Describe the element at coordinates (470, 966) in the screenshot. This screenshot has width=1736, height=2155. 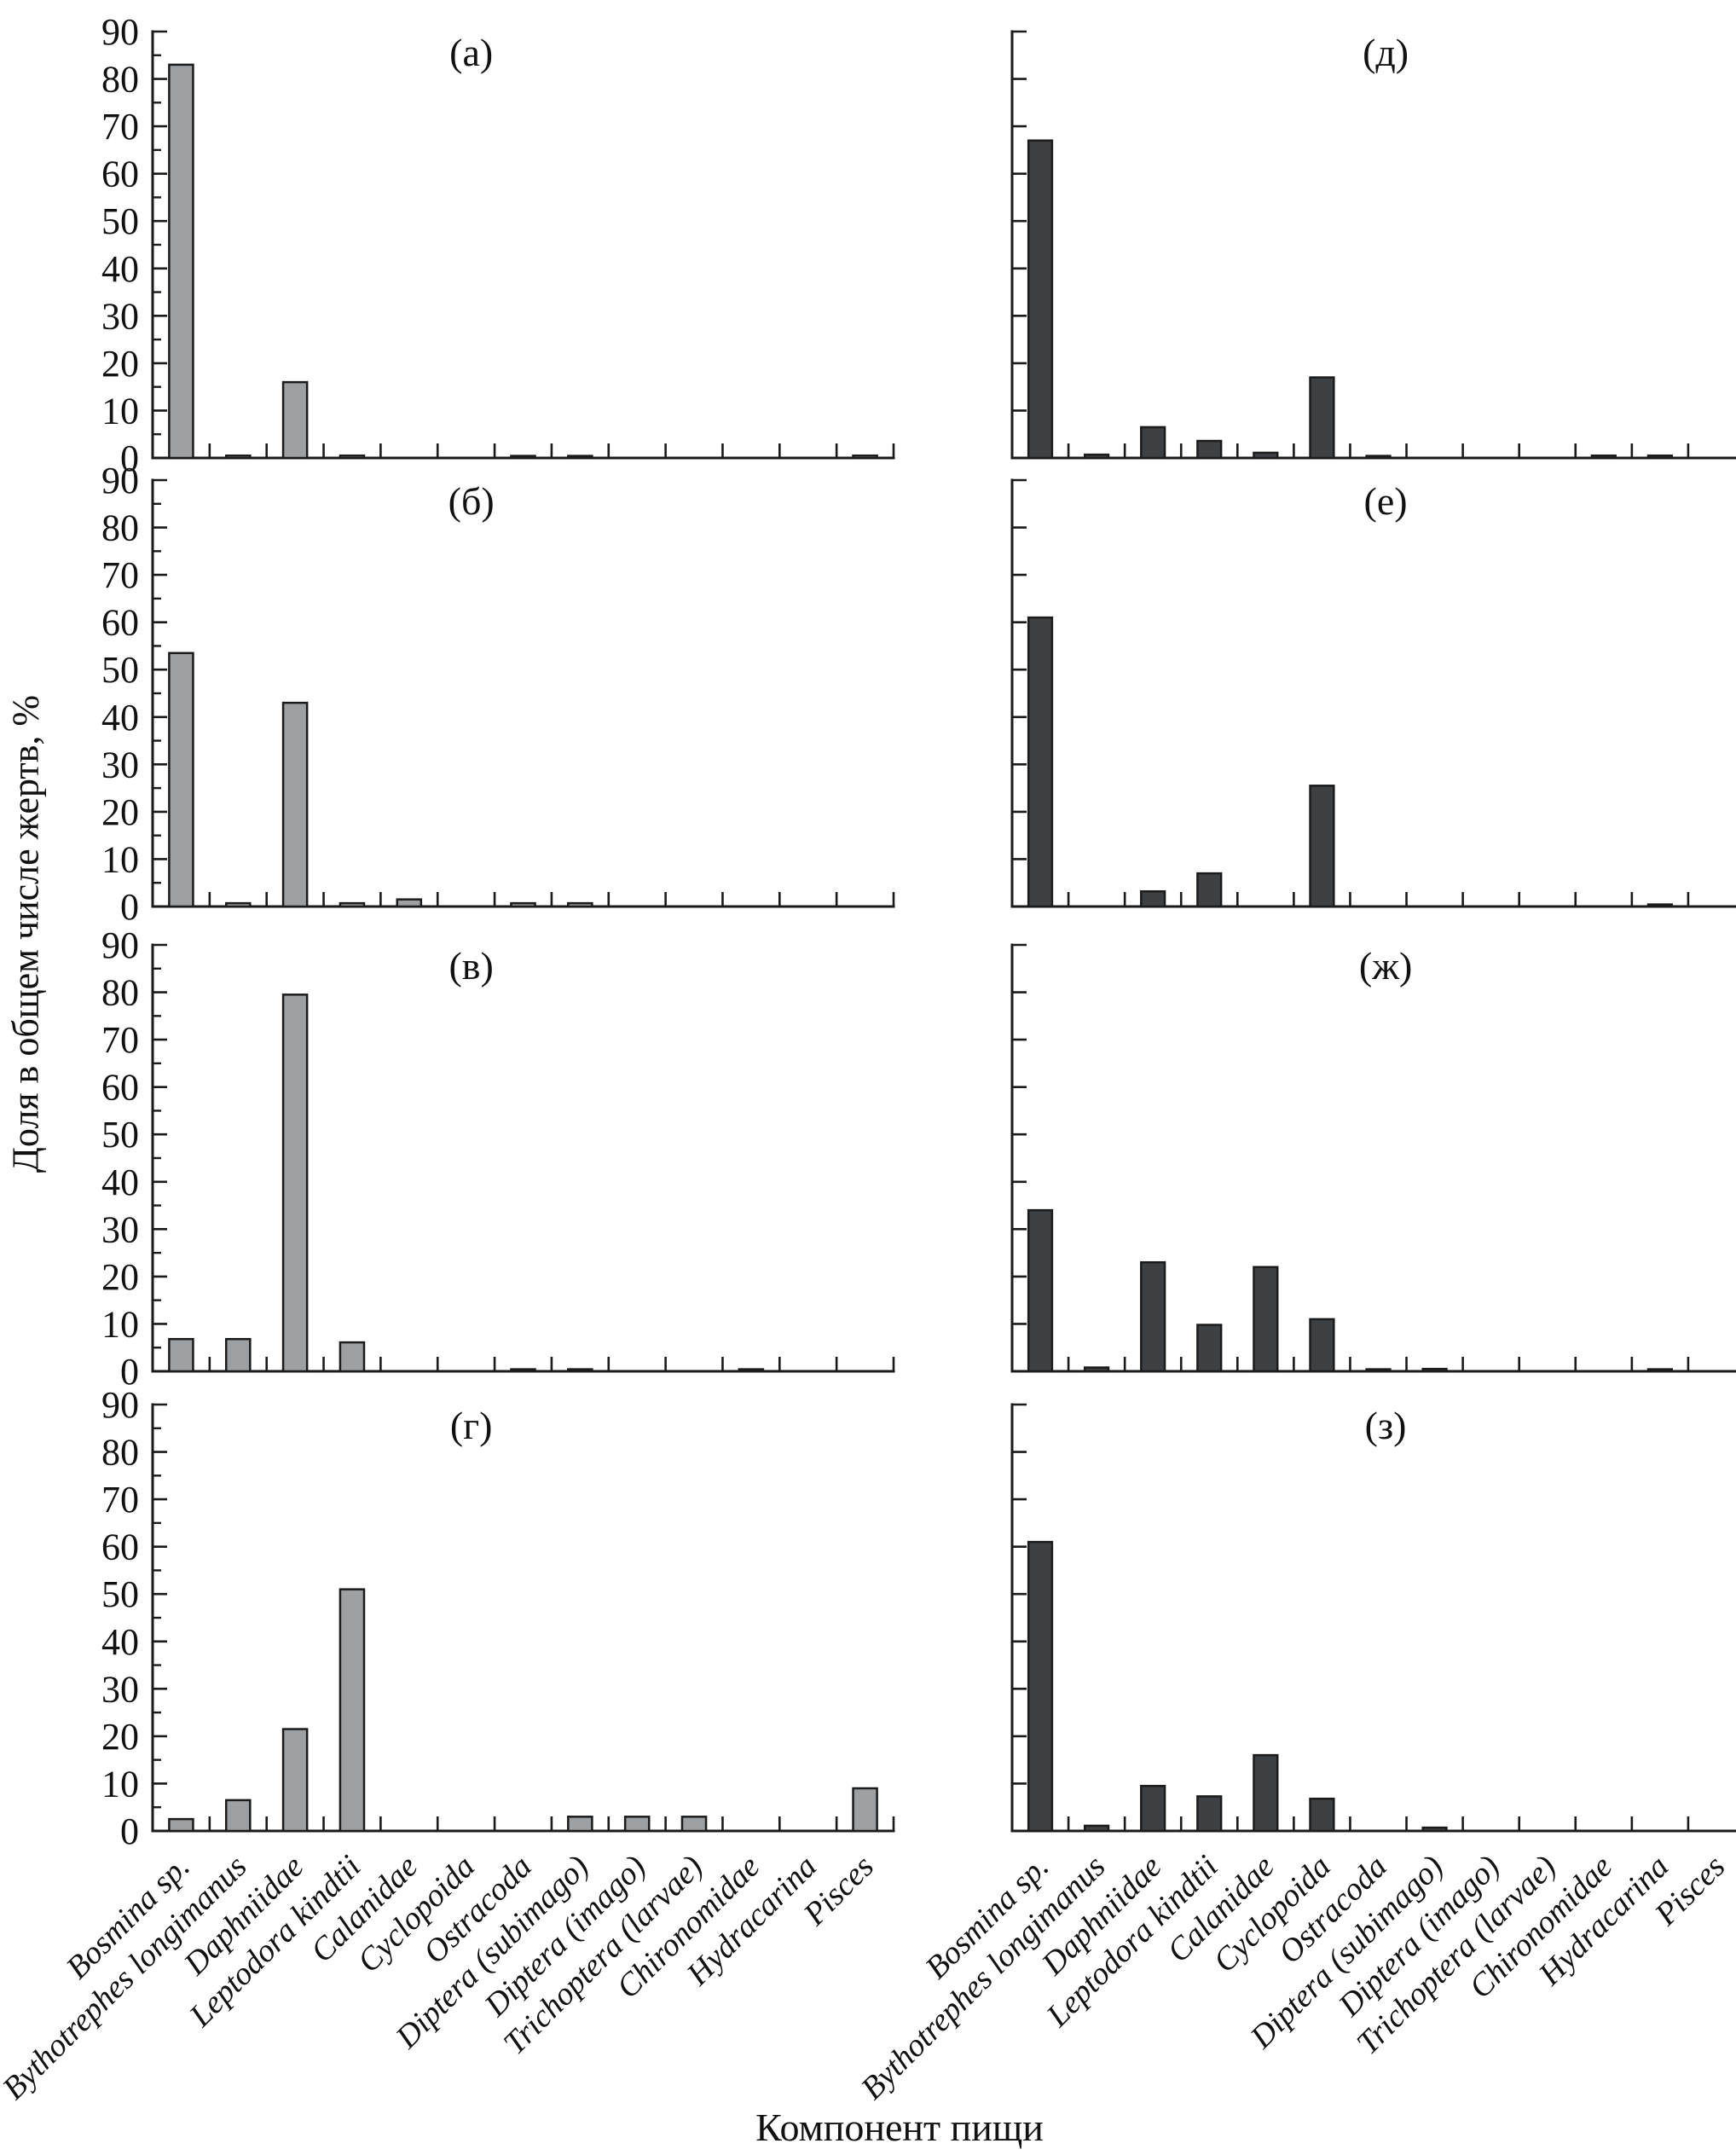
I see `panel-letter: (в)` at that location.